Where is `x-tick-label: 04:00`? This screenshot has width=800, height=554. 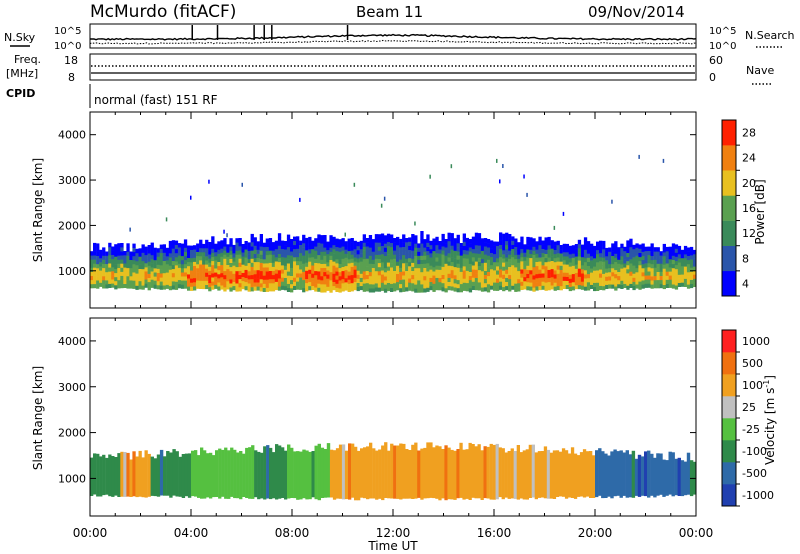
x-tick-label: 04:00 is located at coordinates (191, 533).